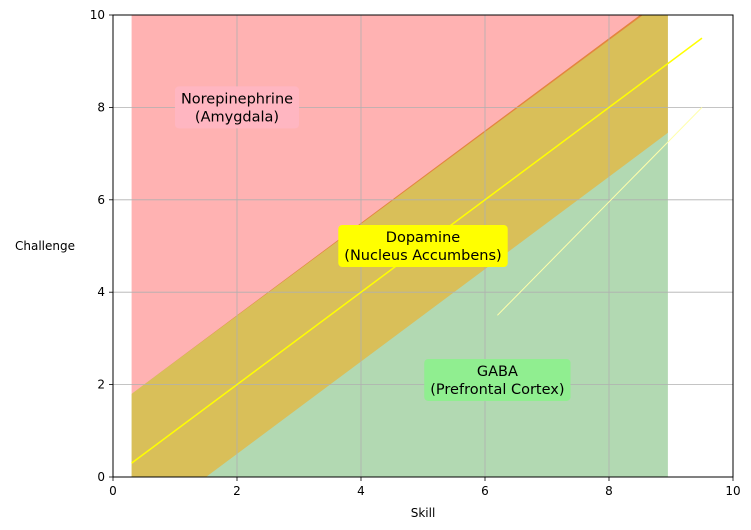 This screenshot has width=751, height=530. I want to click on gaba-label-box, so click(497, 379).